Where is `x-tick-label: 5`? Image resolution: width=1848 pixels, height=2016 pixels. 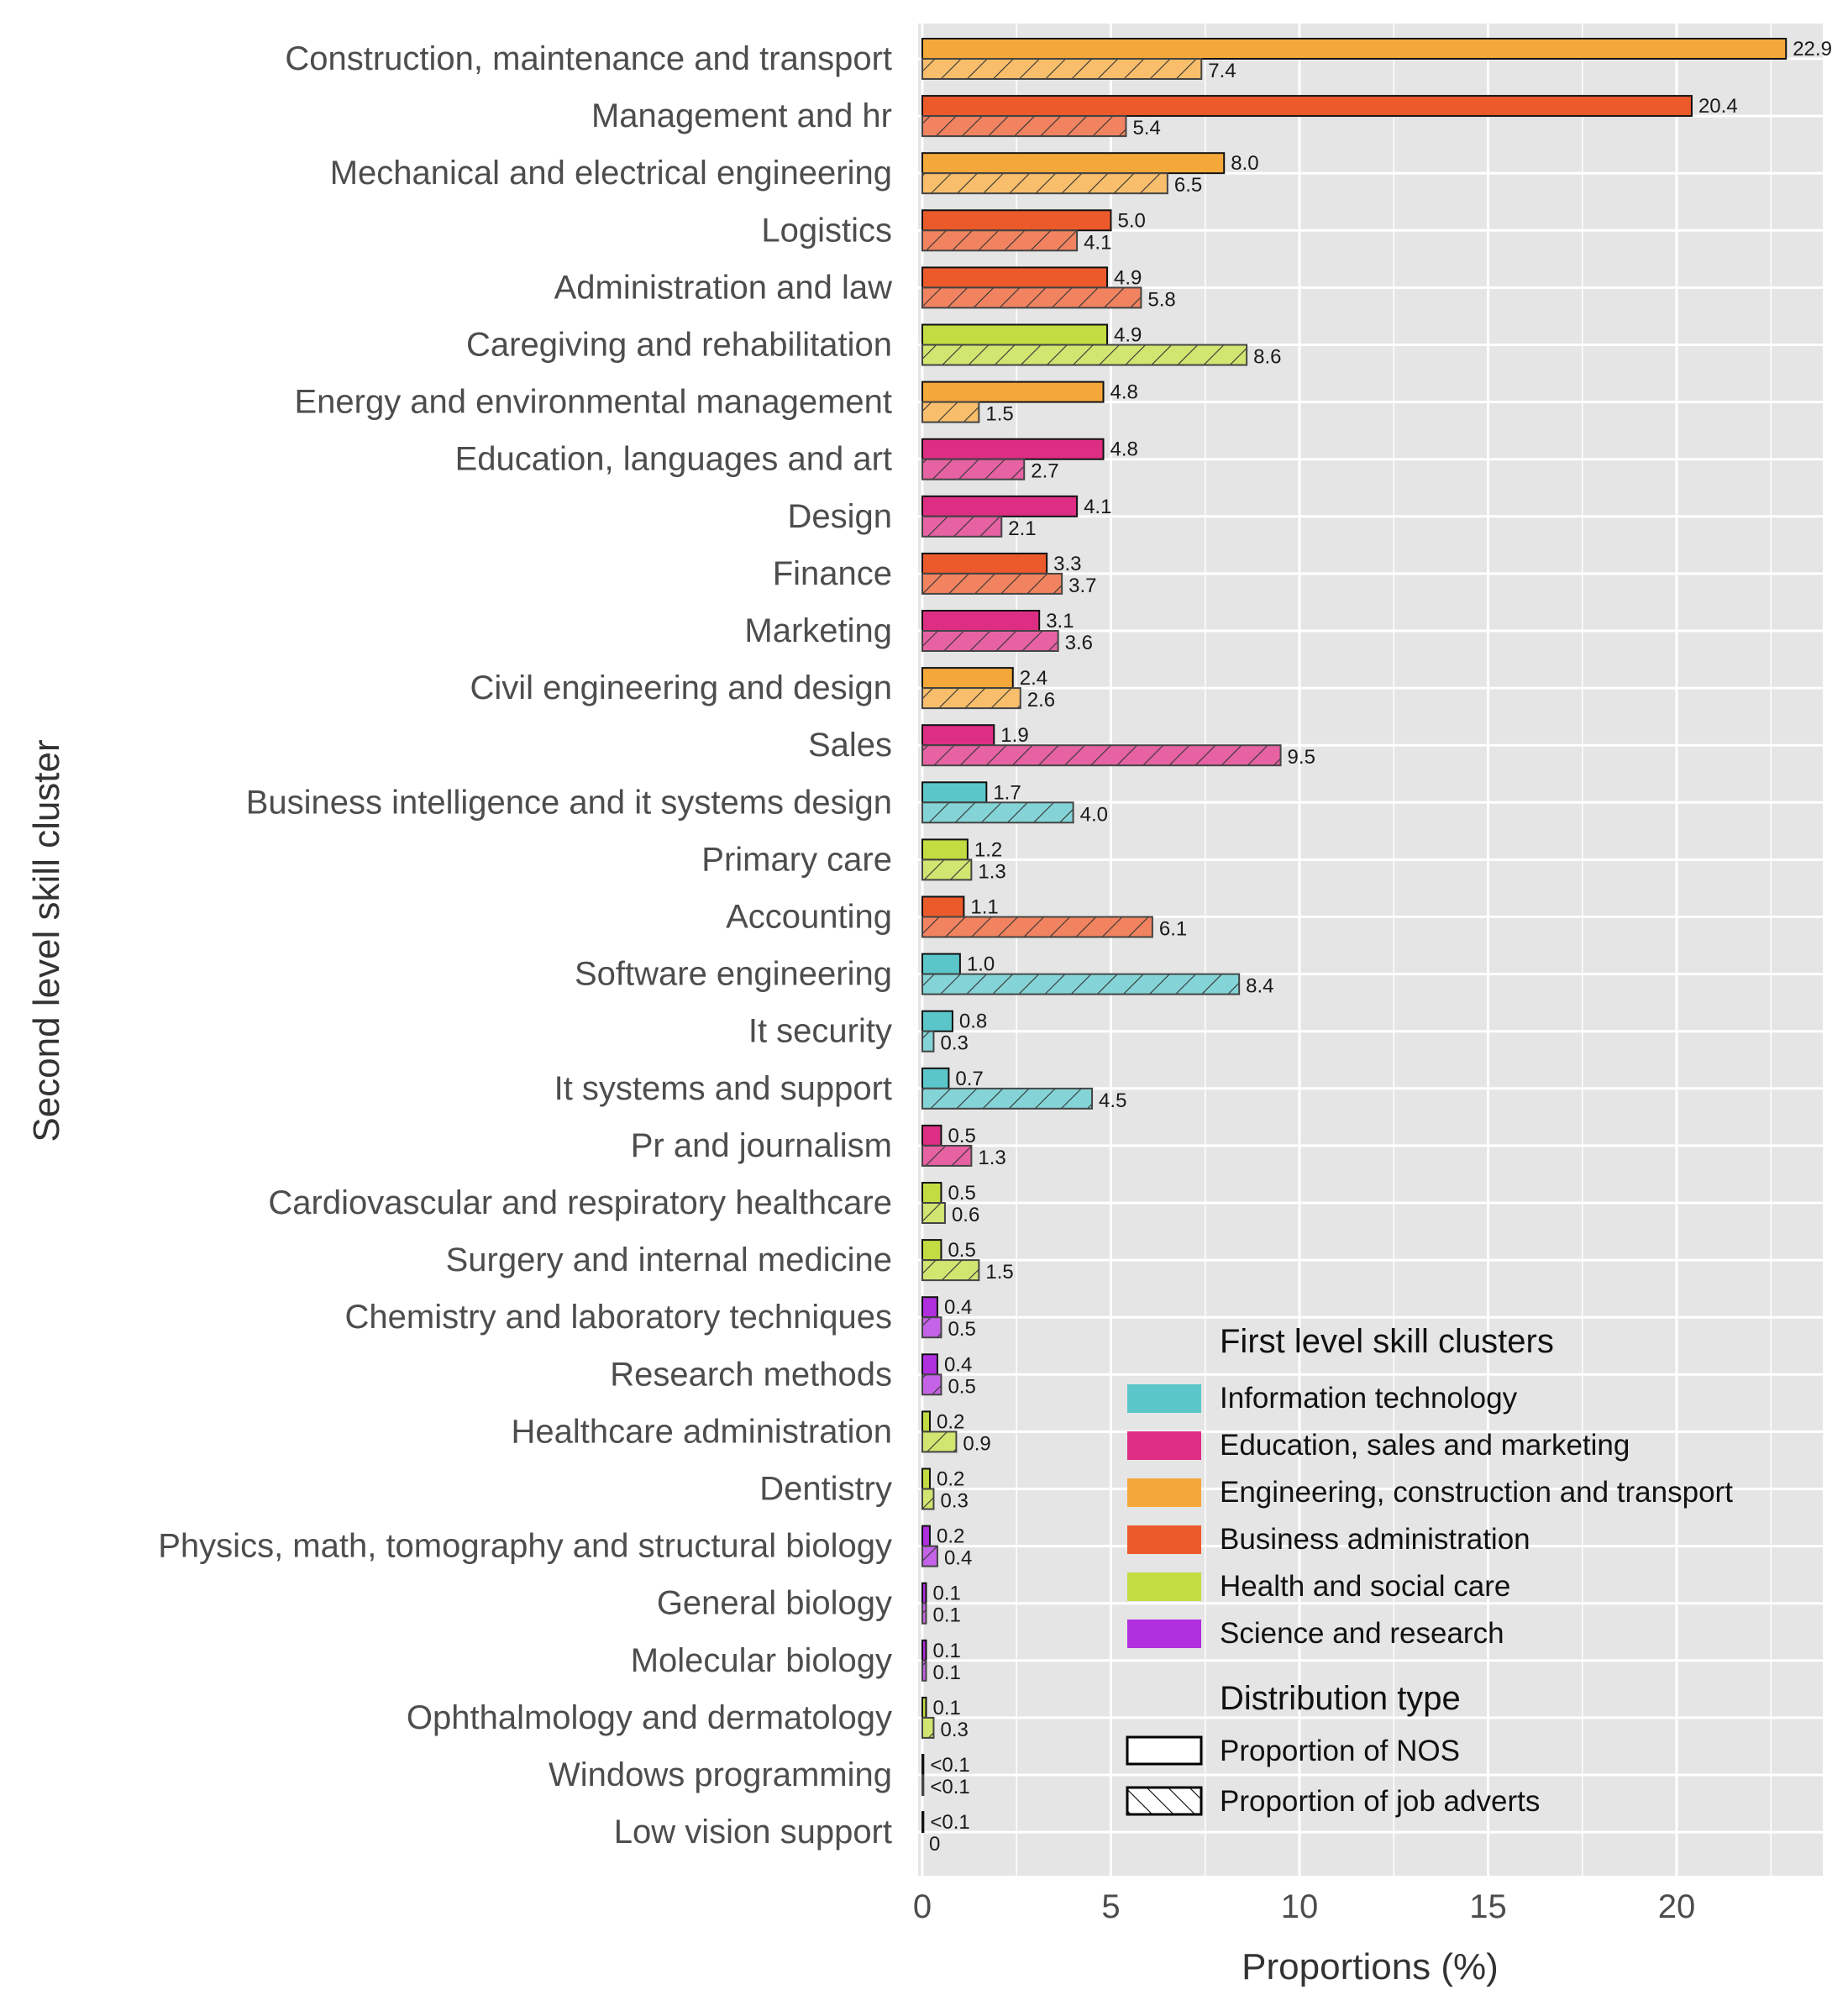
x-tick-label: 5 is located at coordinates (1110, 1906).